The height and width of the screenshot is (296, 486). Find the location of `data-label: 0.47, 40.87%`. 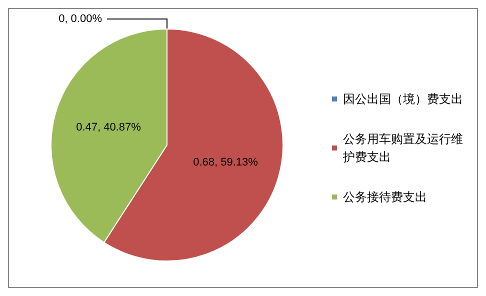

data-label: 0.47, 40.87% is located at coordinates (109, 128).